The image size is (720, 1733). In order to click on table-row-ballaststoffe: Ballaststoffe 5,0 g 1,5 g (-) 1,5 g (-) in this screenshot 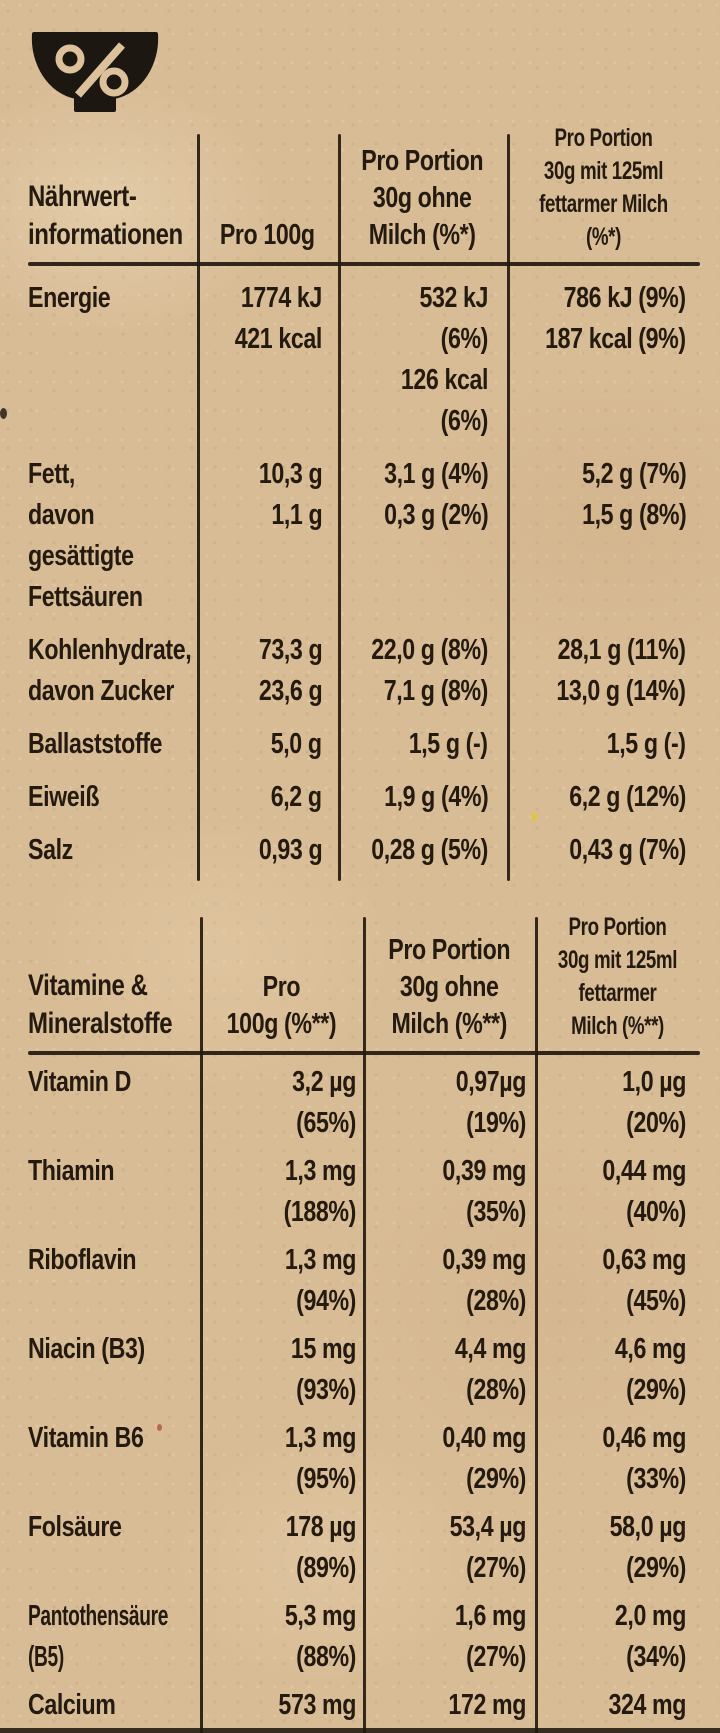, I will do `click(357, 744)`.